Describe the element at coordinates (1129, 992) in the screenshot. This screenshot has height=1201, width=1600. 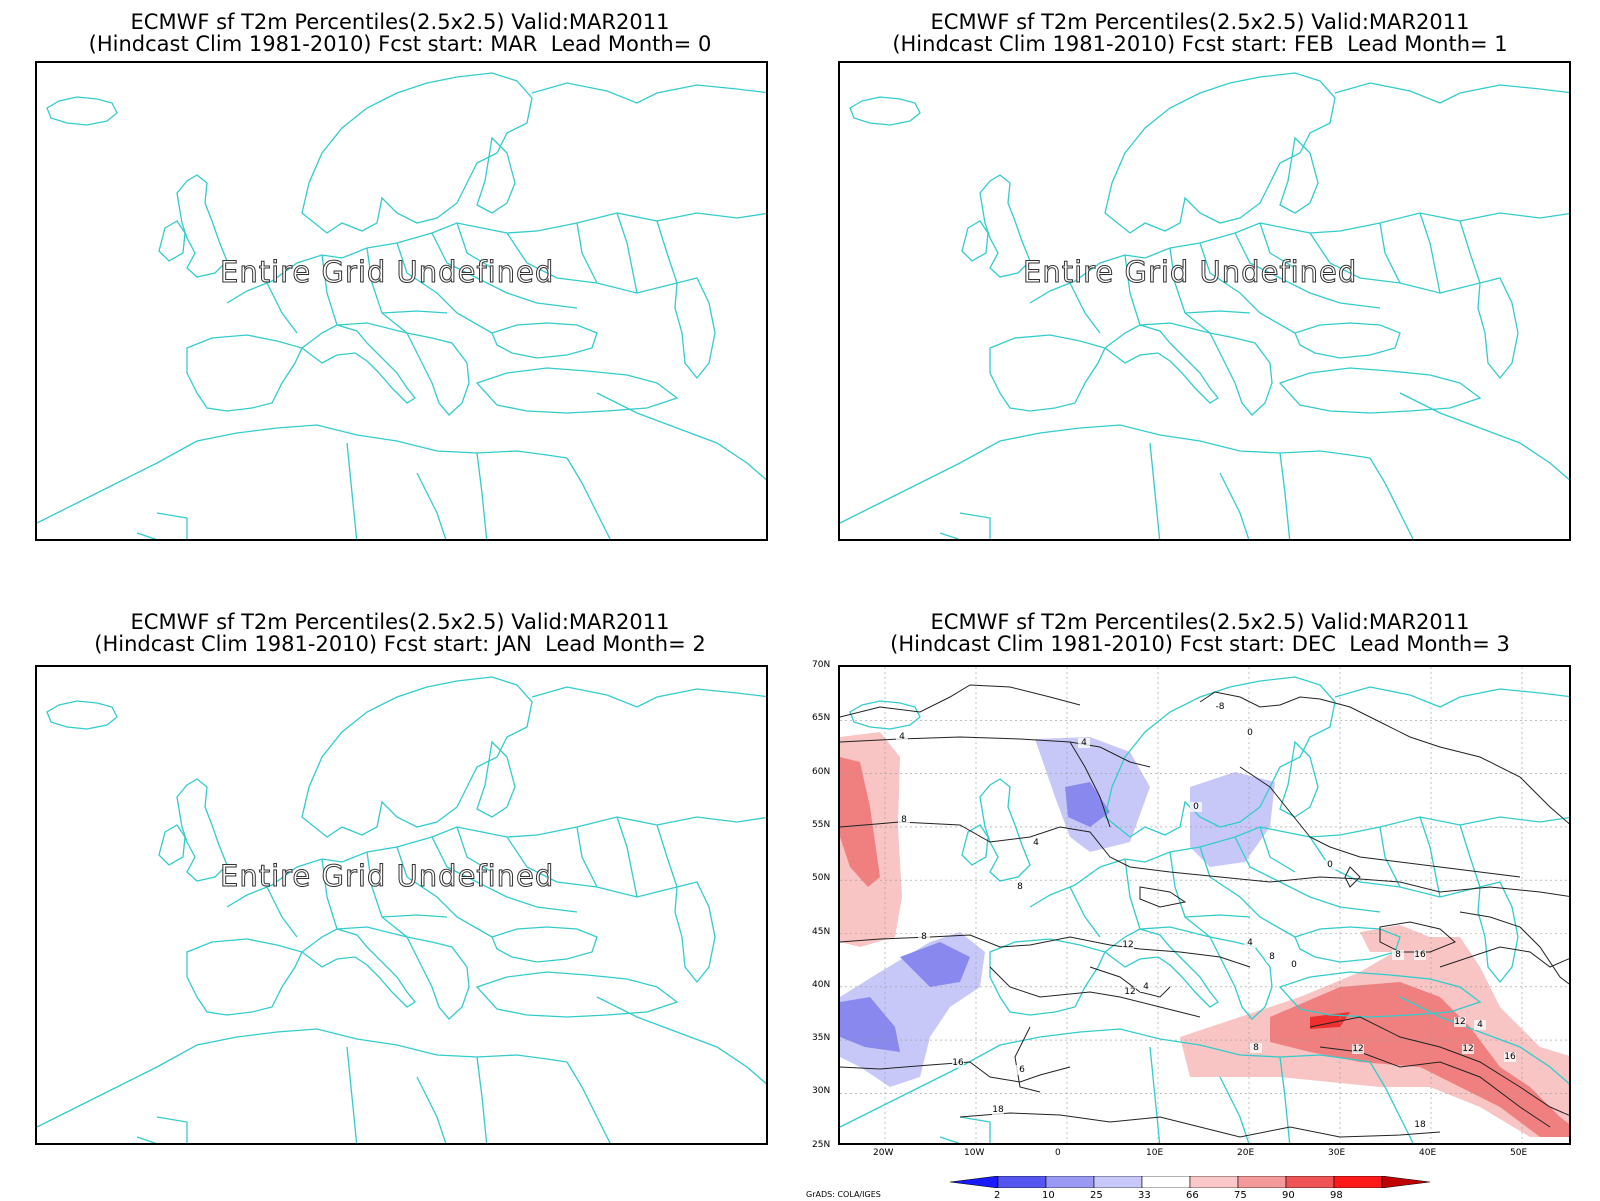
I see `contour-label: 12` at that location.